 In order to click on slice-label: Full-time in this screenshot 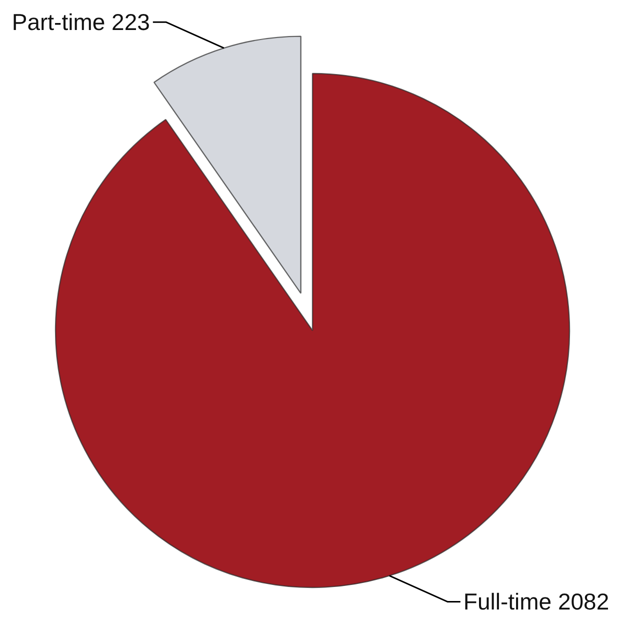, I will do `click(507, 601)`.